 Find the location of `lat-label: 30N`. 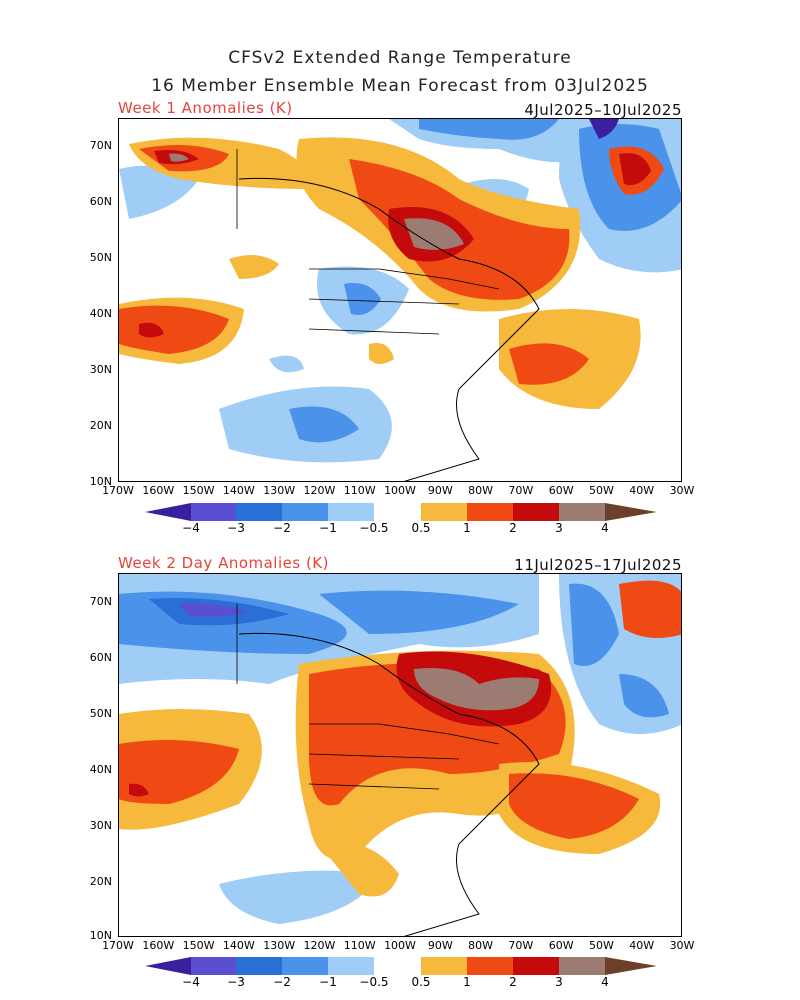

lat-label: 30N is located at coordinates (100, 369).